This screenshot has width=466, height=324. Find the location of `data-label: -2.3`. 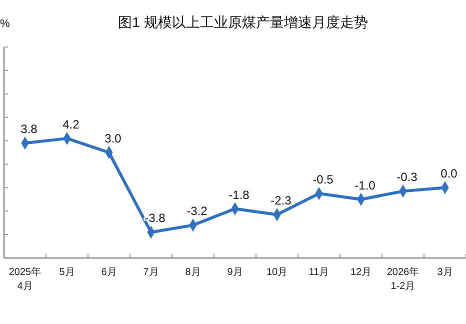

data-label: -2.3 is located at coordinates (281, 201).